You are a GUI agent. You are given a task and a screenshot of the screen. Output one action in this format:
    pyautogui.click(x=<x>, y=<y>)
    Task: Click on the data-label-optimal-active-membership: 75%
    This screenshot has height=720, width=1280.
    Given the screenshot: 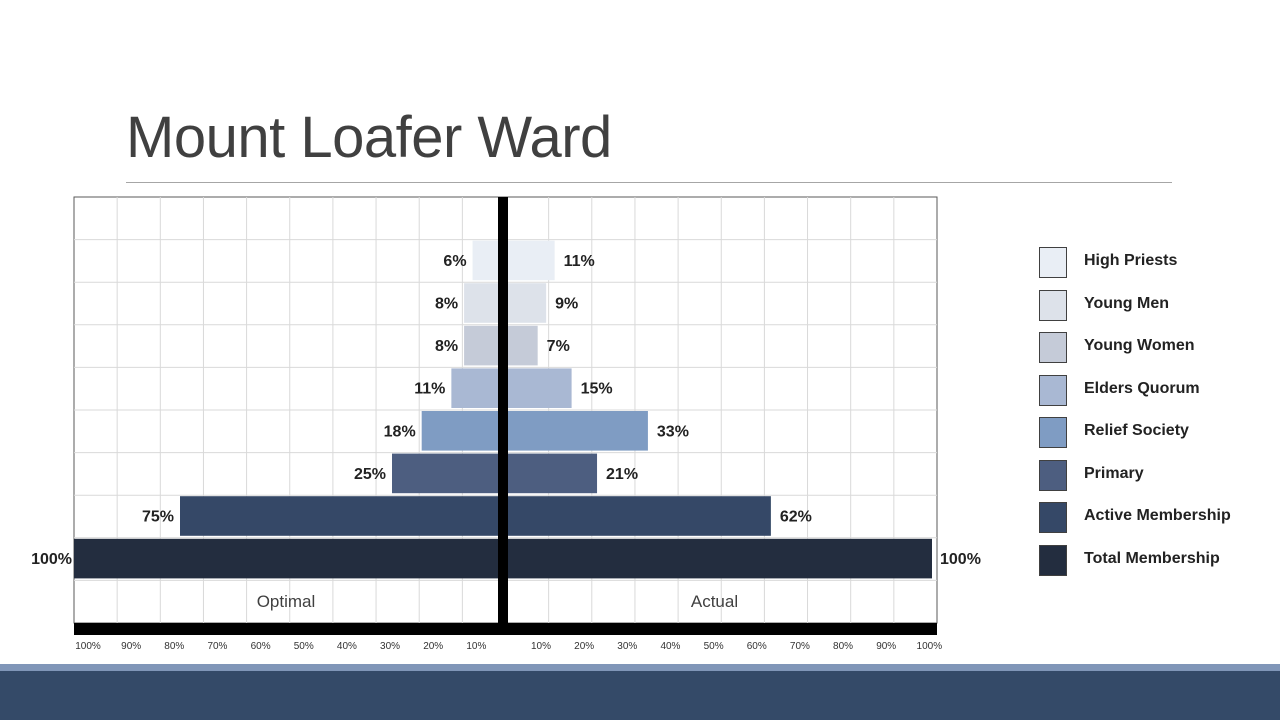 What is the action you would take?
    pyautogui.click(x=158, y=517)
    